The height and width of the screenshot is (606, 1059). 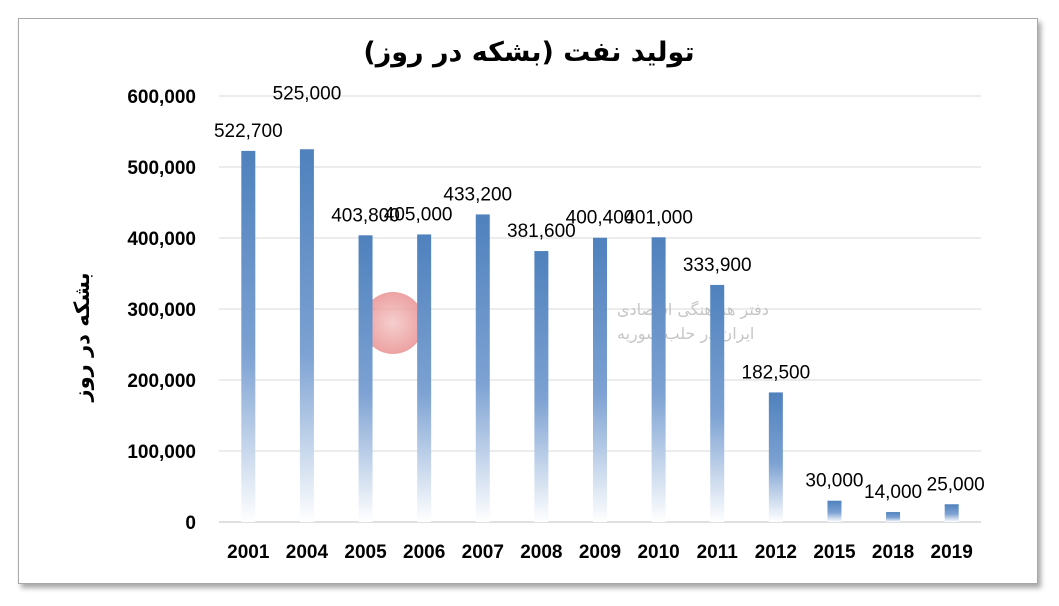 I want to click on x-tick-label-2010: 2010, so click(x=658, y=552).